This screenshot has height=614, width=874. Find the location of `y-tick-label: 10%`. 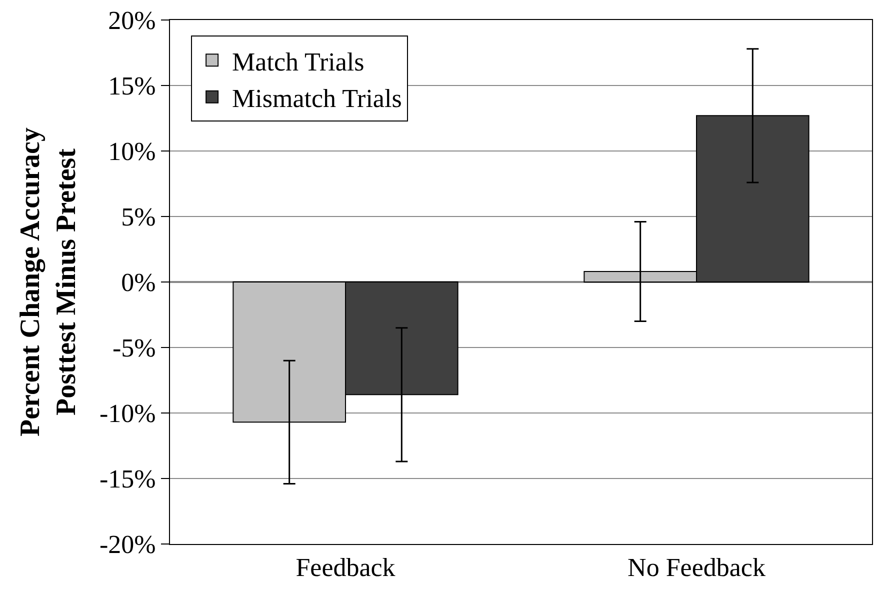

y-tick-label: 10% is located at coordinates (132, 151).